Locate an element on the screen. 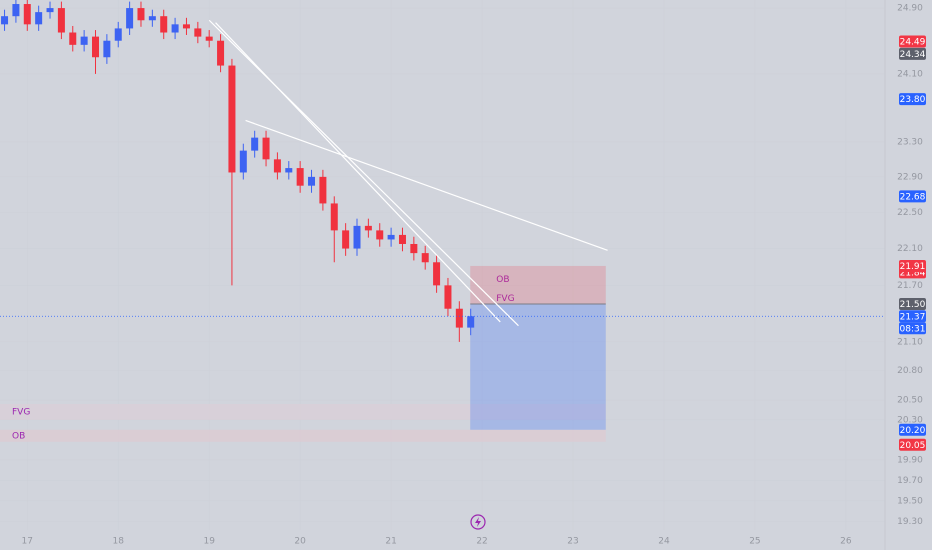 This screenshot has width=932, height=550. x-tick-label: 20 is located at coordinates (300, 542).